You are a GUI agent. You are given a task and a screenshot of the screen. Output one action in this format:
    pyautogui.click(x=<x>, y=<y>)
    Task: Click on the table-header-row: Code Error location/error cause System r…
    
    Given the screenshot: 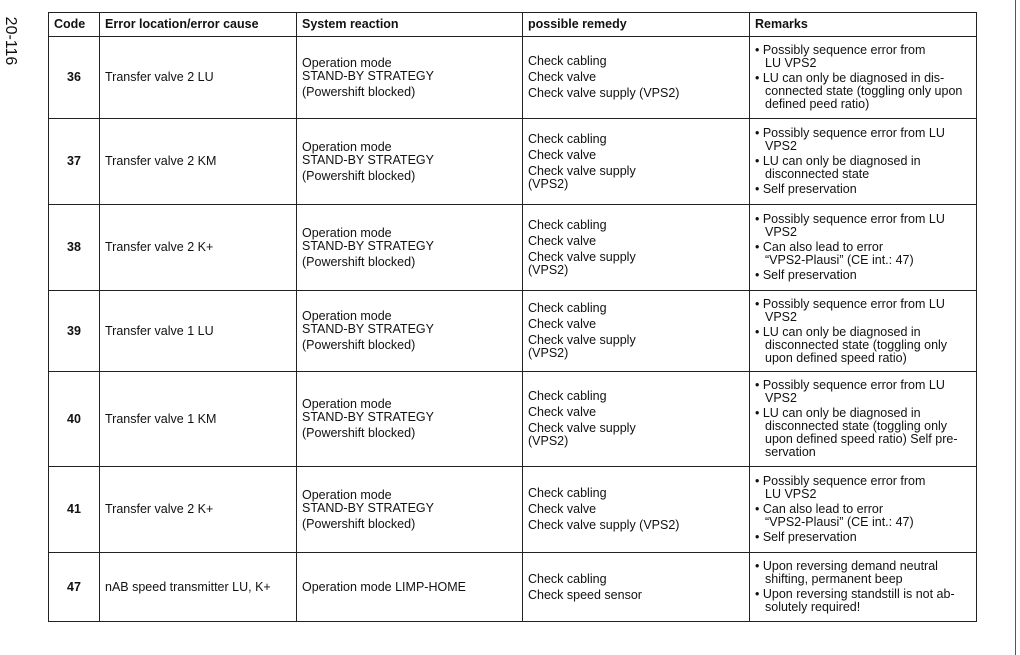 What is the action you would take?
    pyautogui.click(x=512, y=24)
    